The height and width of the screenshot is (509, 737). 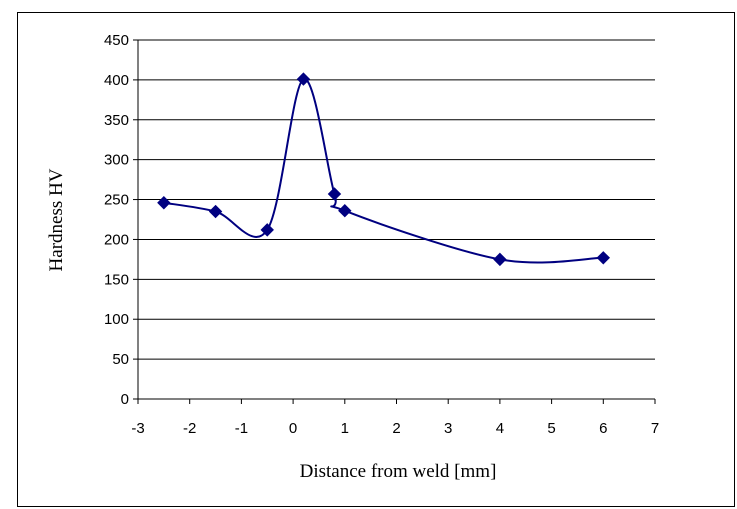 I want to click on x-tick-label: 5, so click(x=551, y=428).